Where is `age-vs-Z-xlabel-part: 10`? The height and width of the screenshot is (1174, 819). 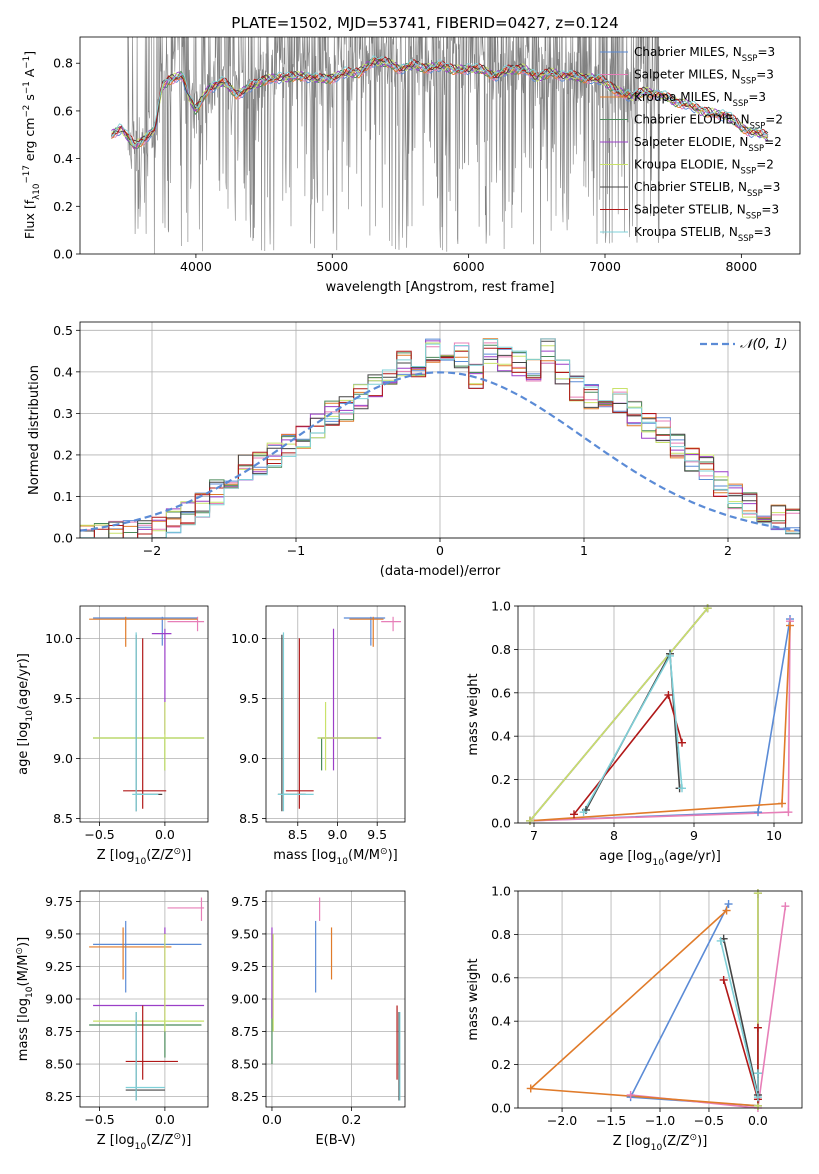
age-vs-Z-xlabel-part: 10 is located at coordinates (141, 862).